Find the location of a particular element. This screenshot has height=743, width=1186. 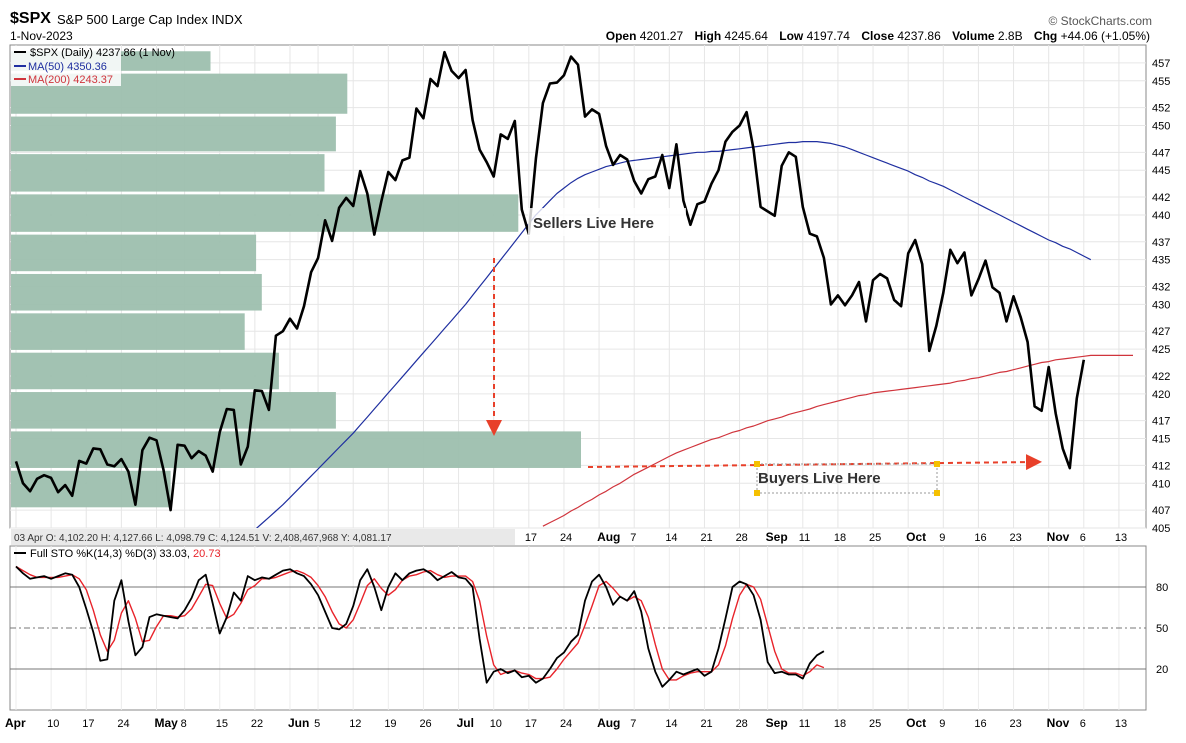

stoch-x-axis-label: Oct is located at coordinates (916, 723).